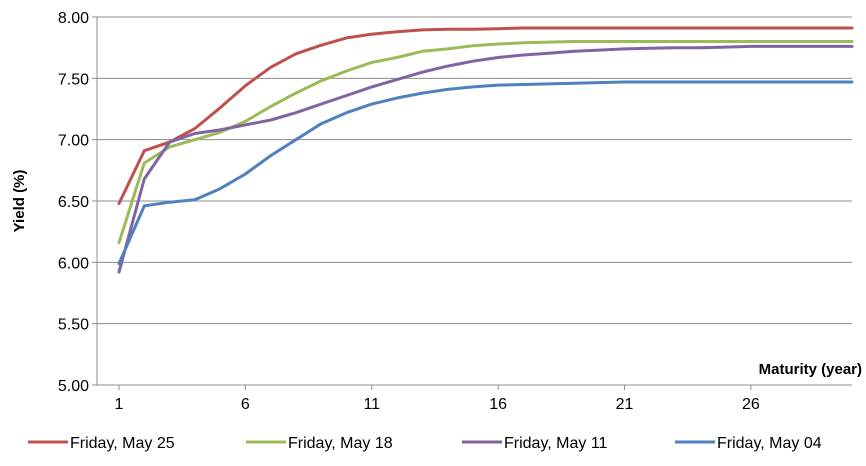 The image size is (866, 466). What do you see at coordinates (73, 325) in the screenshot?
I see `y-tick-label: 5.50` at bounding box center [73, 325].